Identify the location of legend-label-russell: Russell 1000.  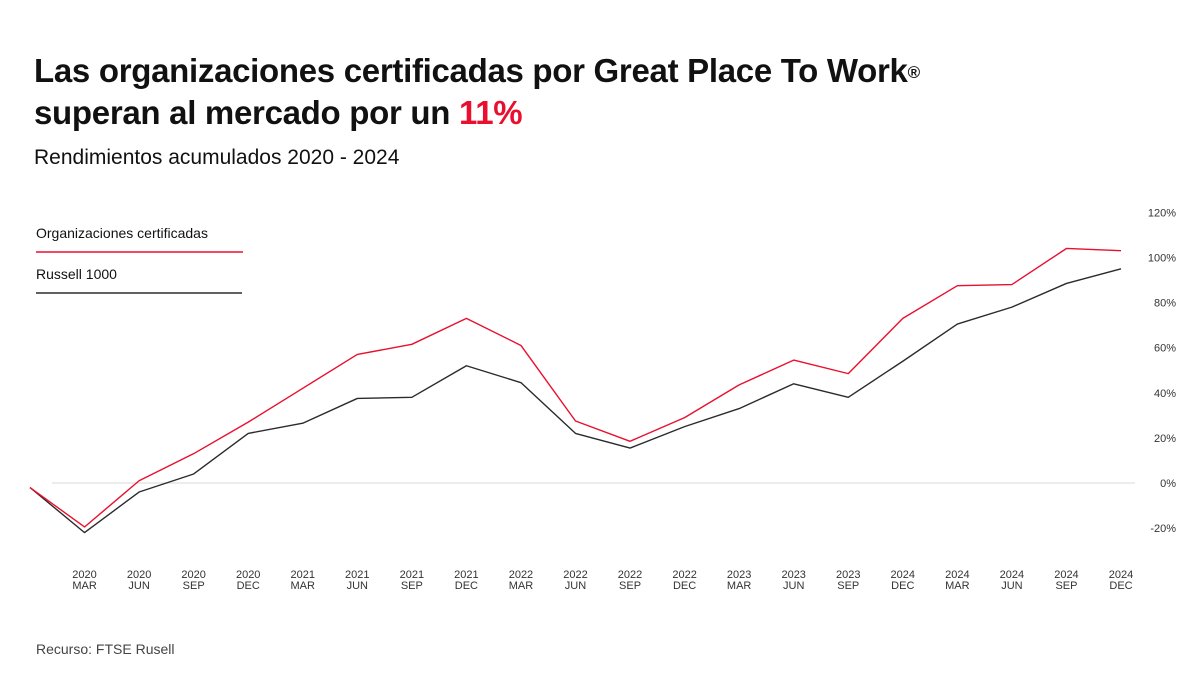
(76, 274).